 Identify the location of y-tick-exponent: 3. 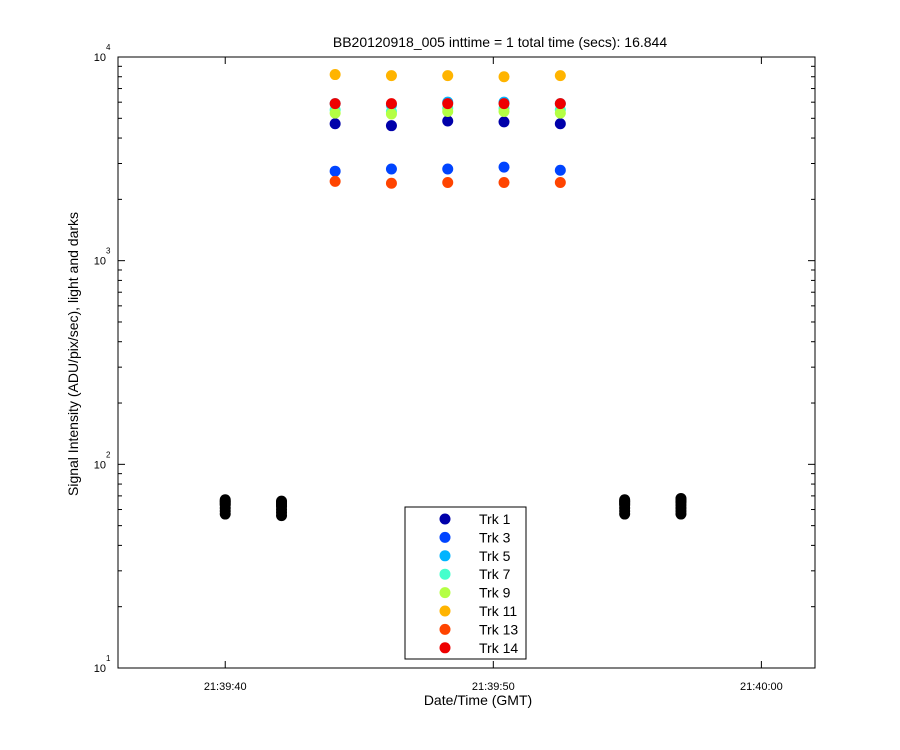
(108, 251).